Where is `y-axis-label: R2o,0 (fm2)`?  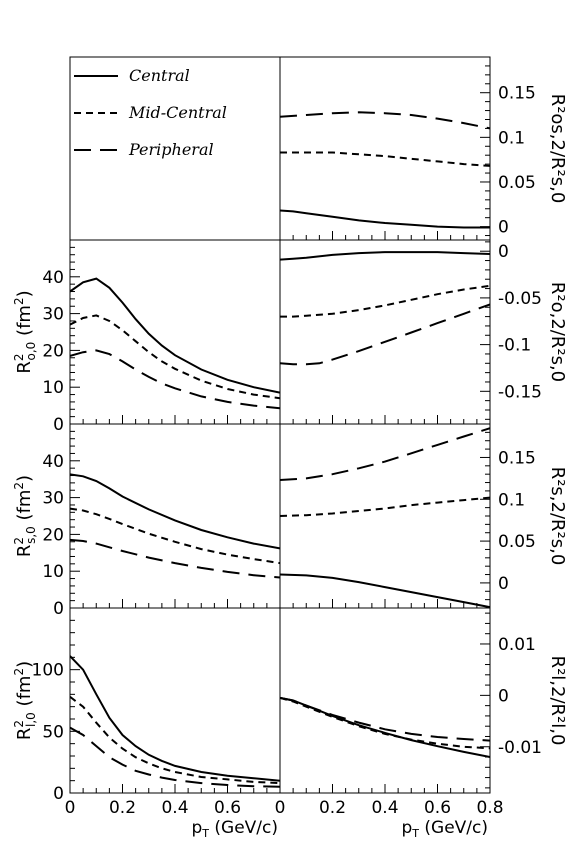 y-axis-label: R2o,0 (fm2) is located at coordinates (25, 331).